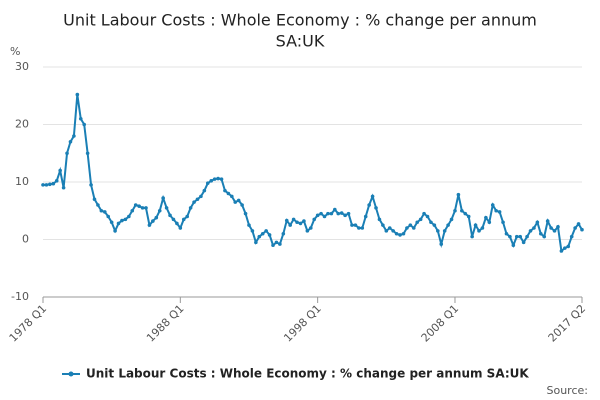  What do you see at coordinates (568, 390) in the screenshot?
I see `source: Source:` at bounding box center [568, 390].